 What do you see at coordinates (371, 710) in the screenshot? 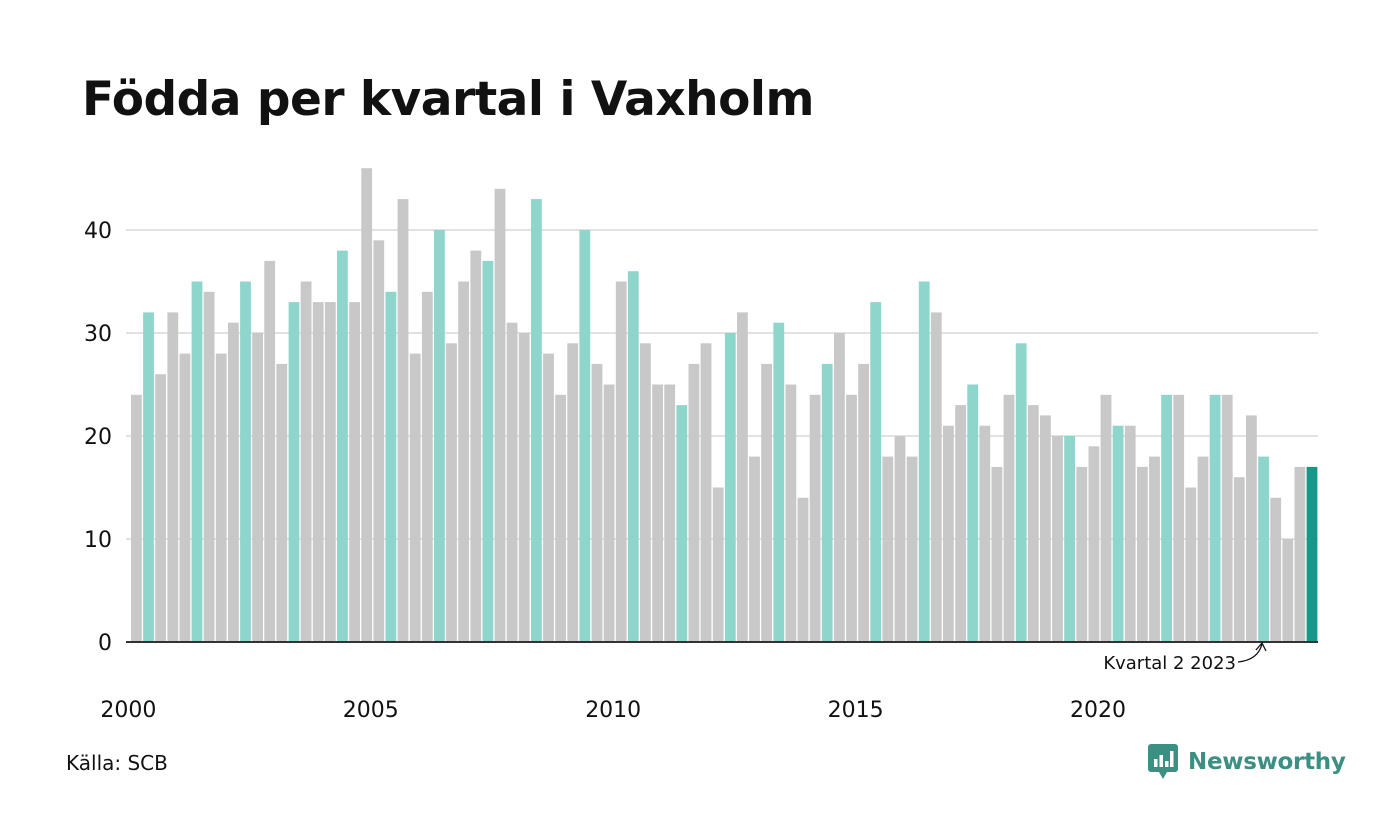
I see `x-tick-label: 2005` at bounding box center [371, 710].